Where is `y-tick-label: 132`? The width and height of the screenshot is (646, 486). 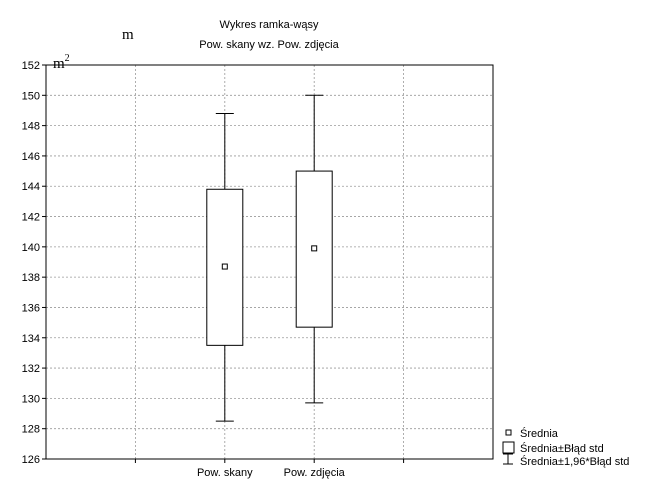 y-tick-label: 132 is located at coordinates (31, 369).